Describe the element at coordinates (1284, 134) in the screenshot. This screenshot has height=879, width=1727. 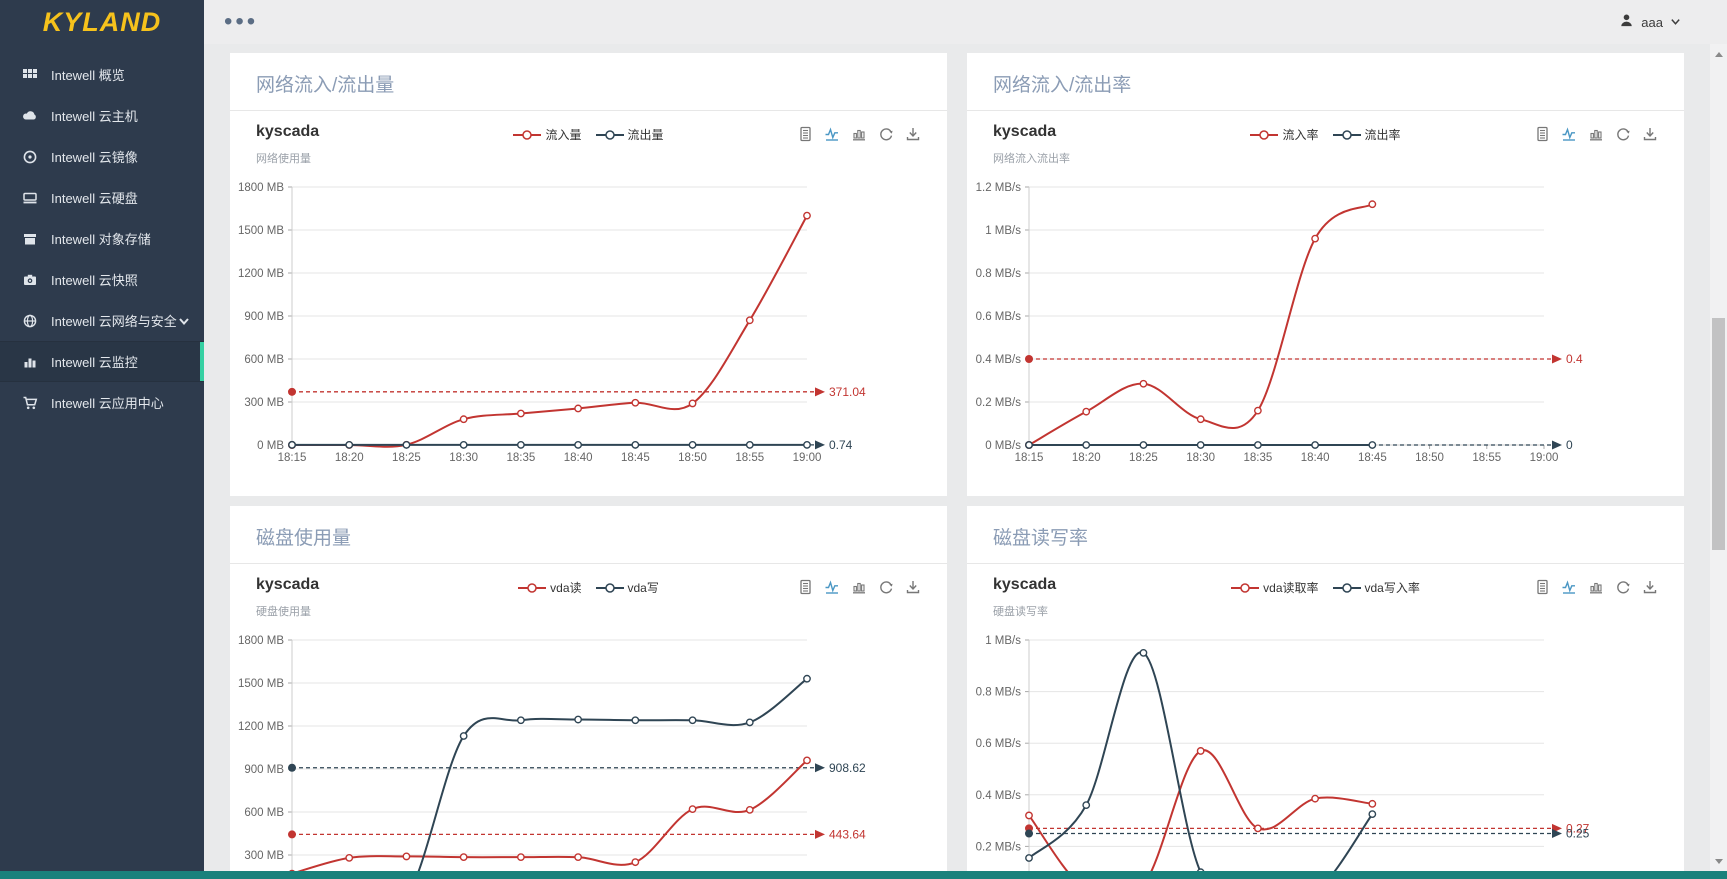
I see `legend-item: 流入率` at that location.